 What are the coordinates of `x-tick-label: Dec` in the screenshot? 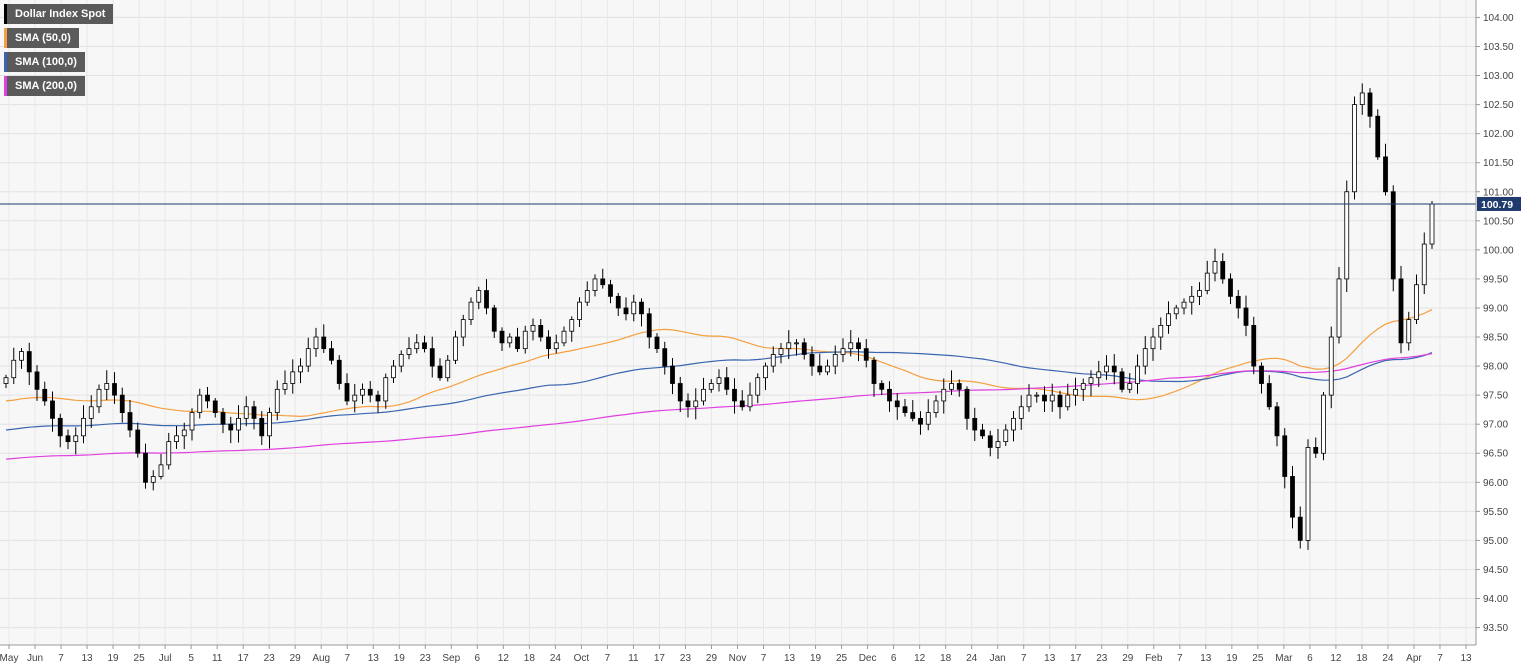 It's located at (868, 658).